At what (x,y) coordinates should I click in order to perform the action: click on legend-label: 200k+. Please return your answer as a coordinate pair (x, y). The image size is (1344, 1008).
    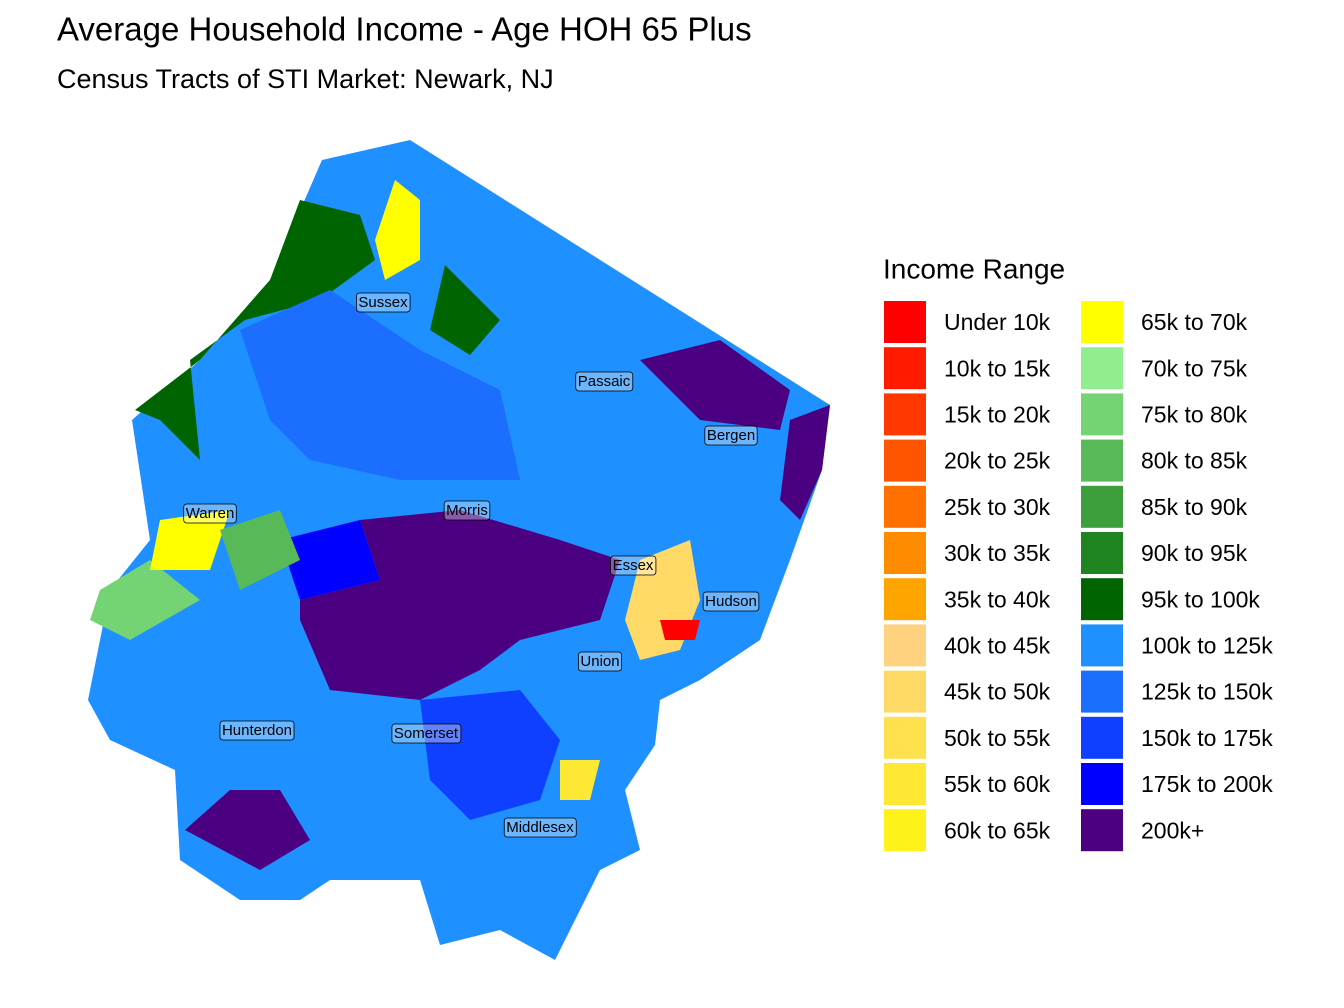
    Looking at the image, I should click on (1172, 830).